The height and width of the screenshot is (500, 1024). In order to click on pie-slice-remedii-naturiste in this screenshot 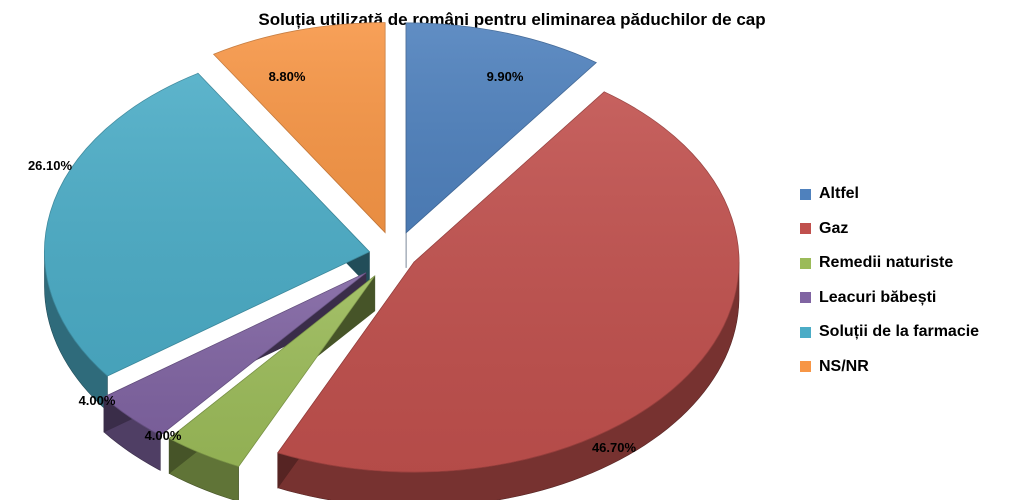, I will do `click(272, 387)`.